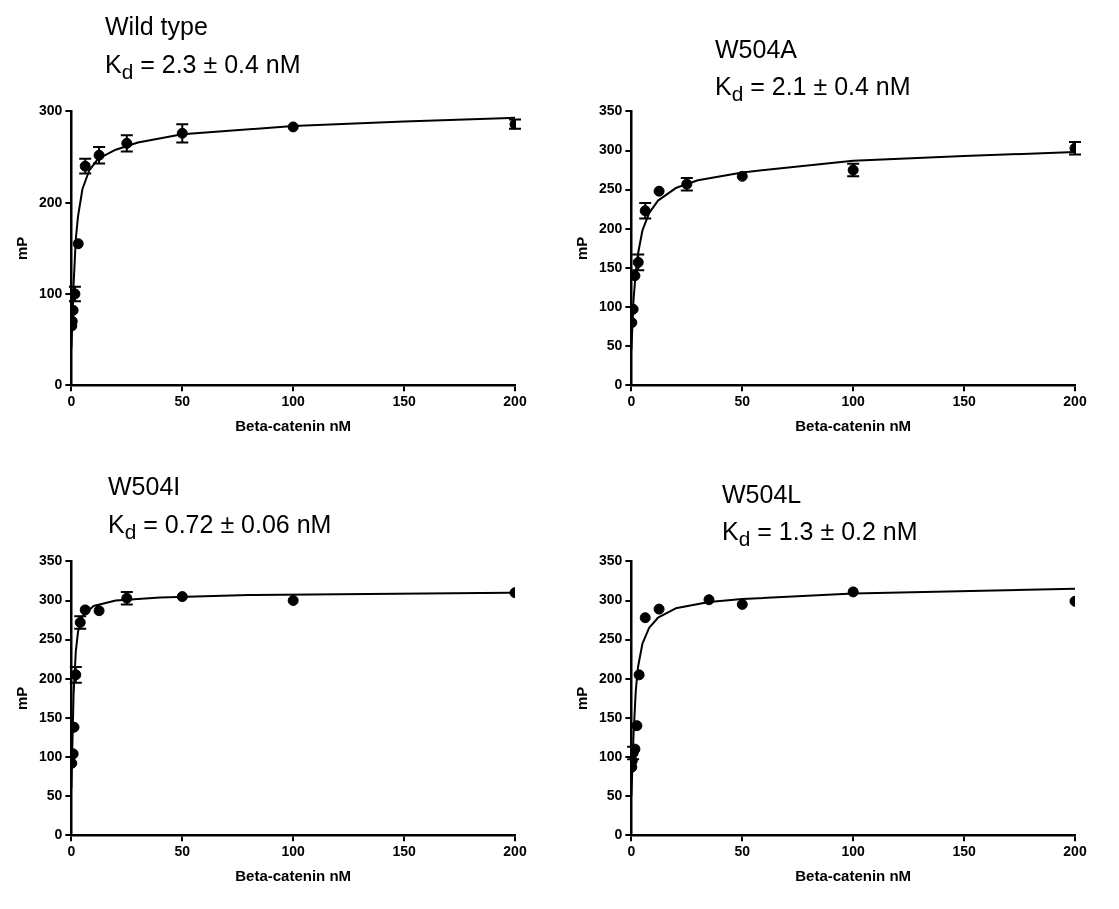  What do you see at coordinates (813, 89) in the screenshot?
I see `chart-subtitle: K$_{d}$ = 2.1 ± 0.4 nM` at bounding box center [813, 89].